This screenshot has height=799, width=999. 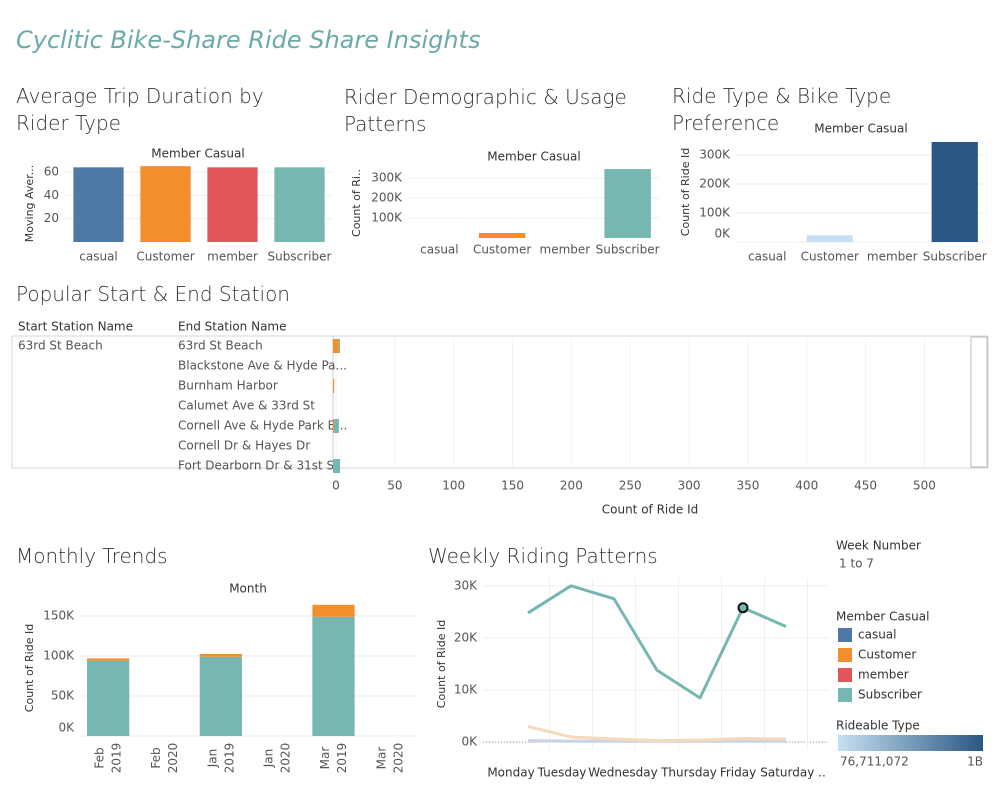 I want to click on legend-label: member, so click(x=883, y=675).